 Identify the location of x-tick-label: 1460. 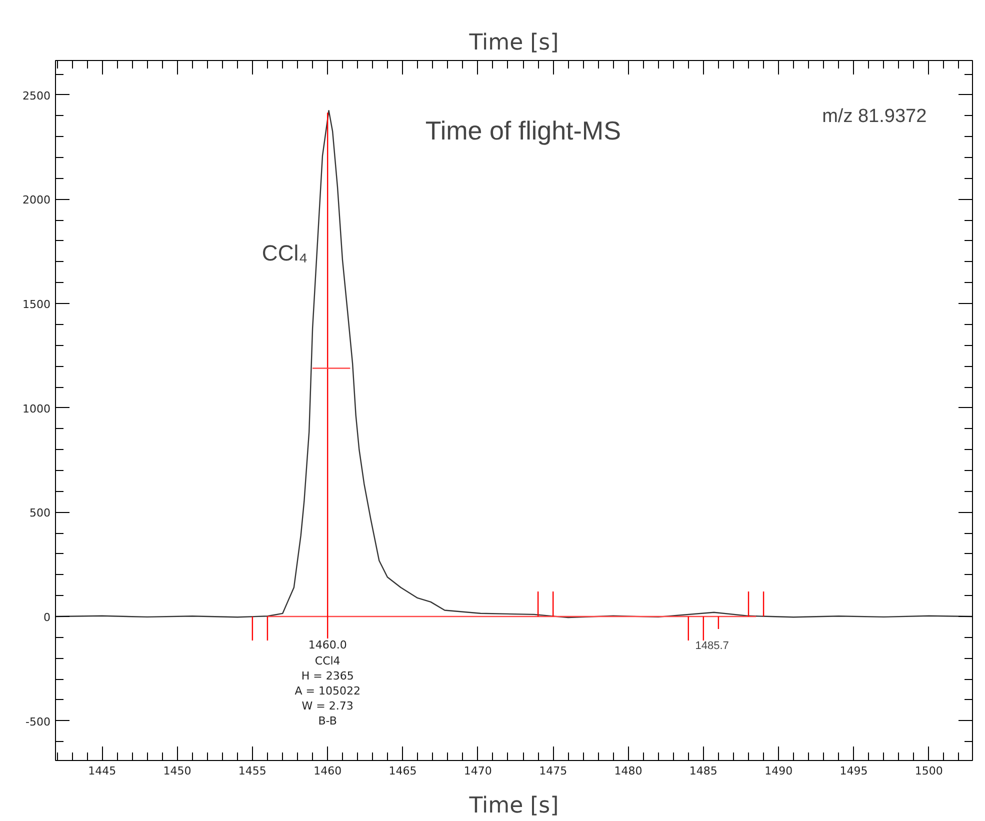
(328, 771).